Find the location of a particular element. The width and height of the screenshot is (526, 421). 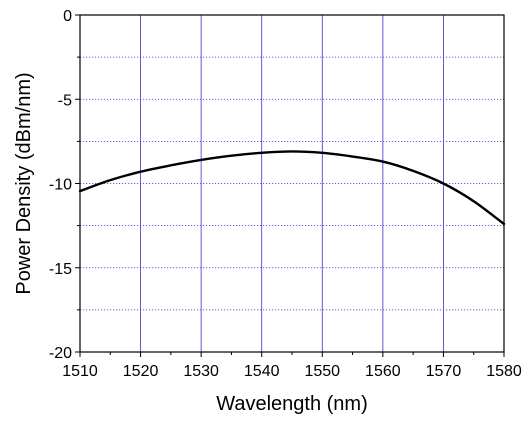

x-axis-title: Wavelength (nm) is located at coordinates (292, 404).